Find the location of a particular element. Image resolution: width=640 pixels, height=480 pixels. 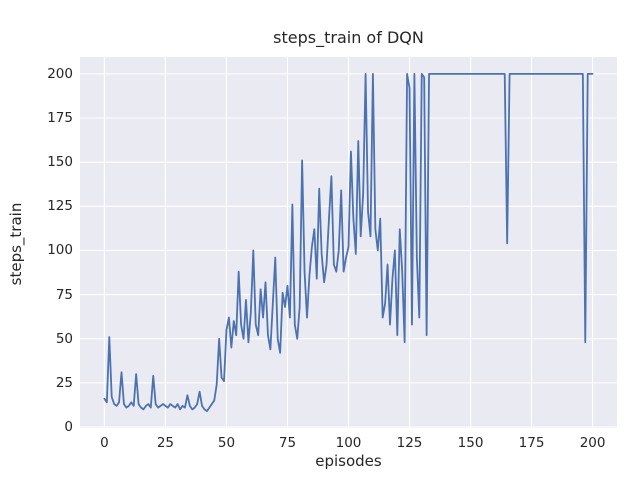

y-tick-label: 175 is located at coordinates (60, 118).